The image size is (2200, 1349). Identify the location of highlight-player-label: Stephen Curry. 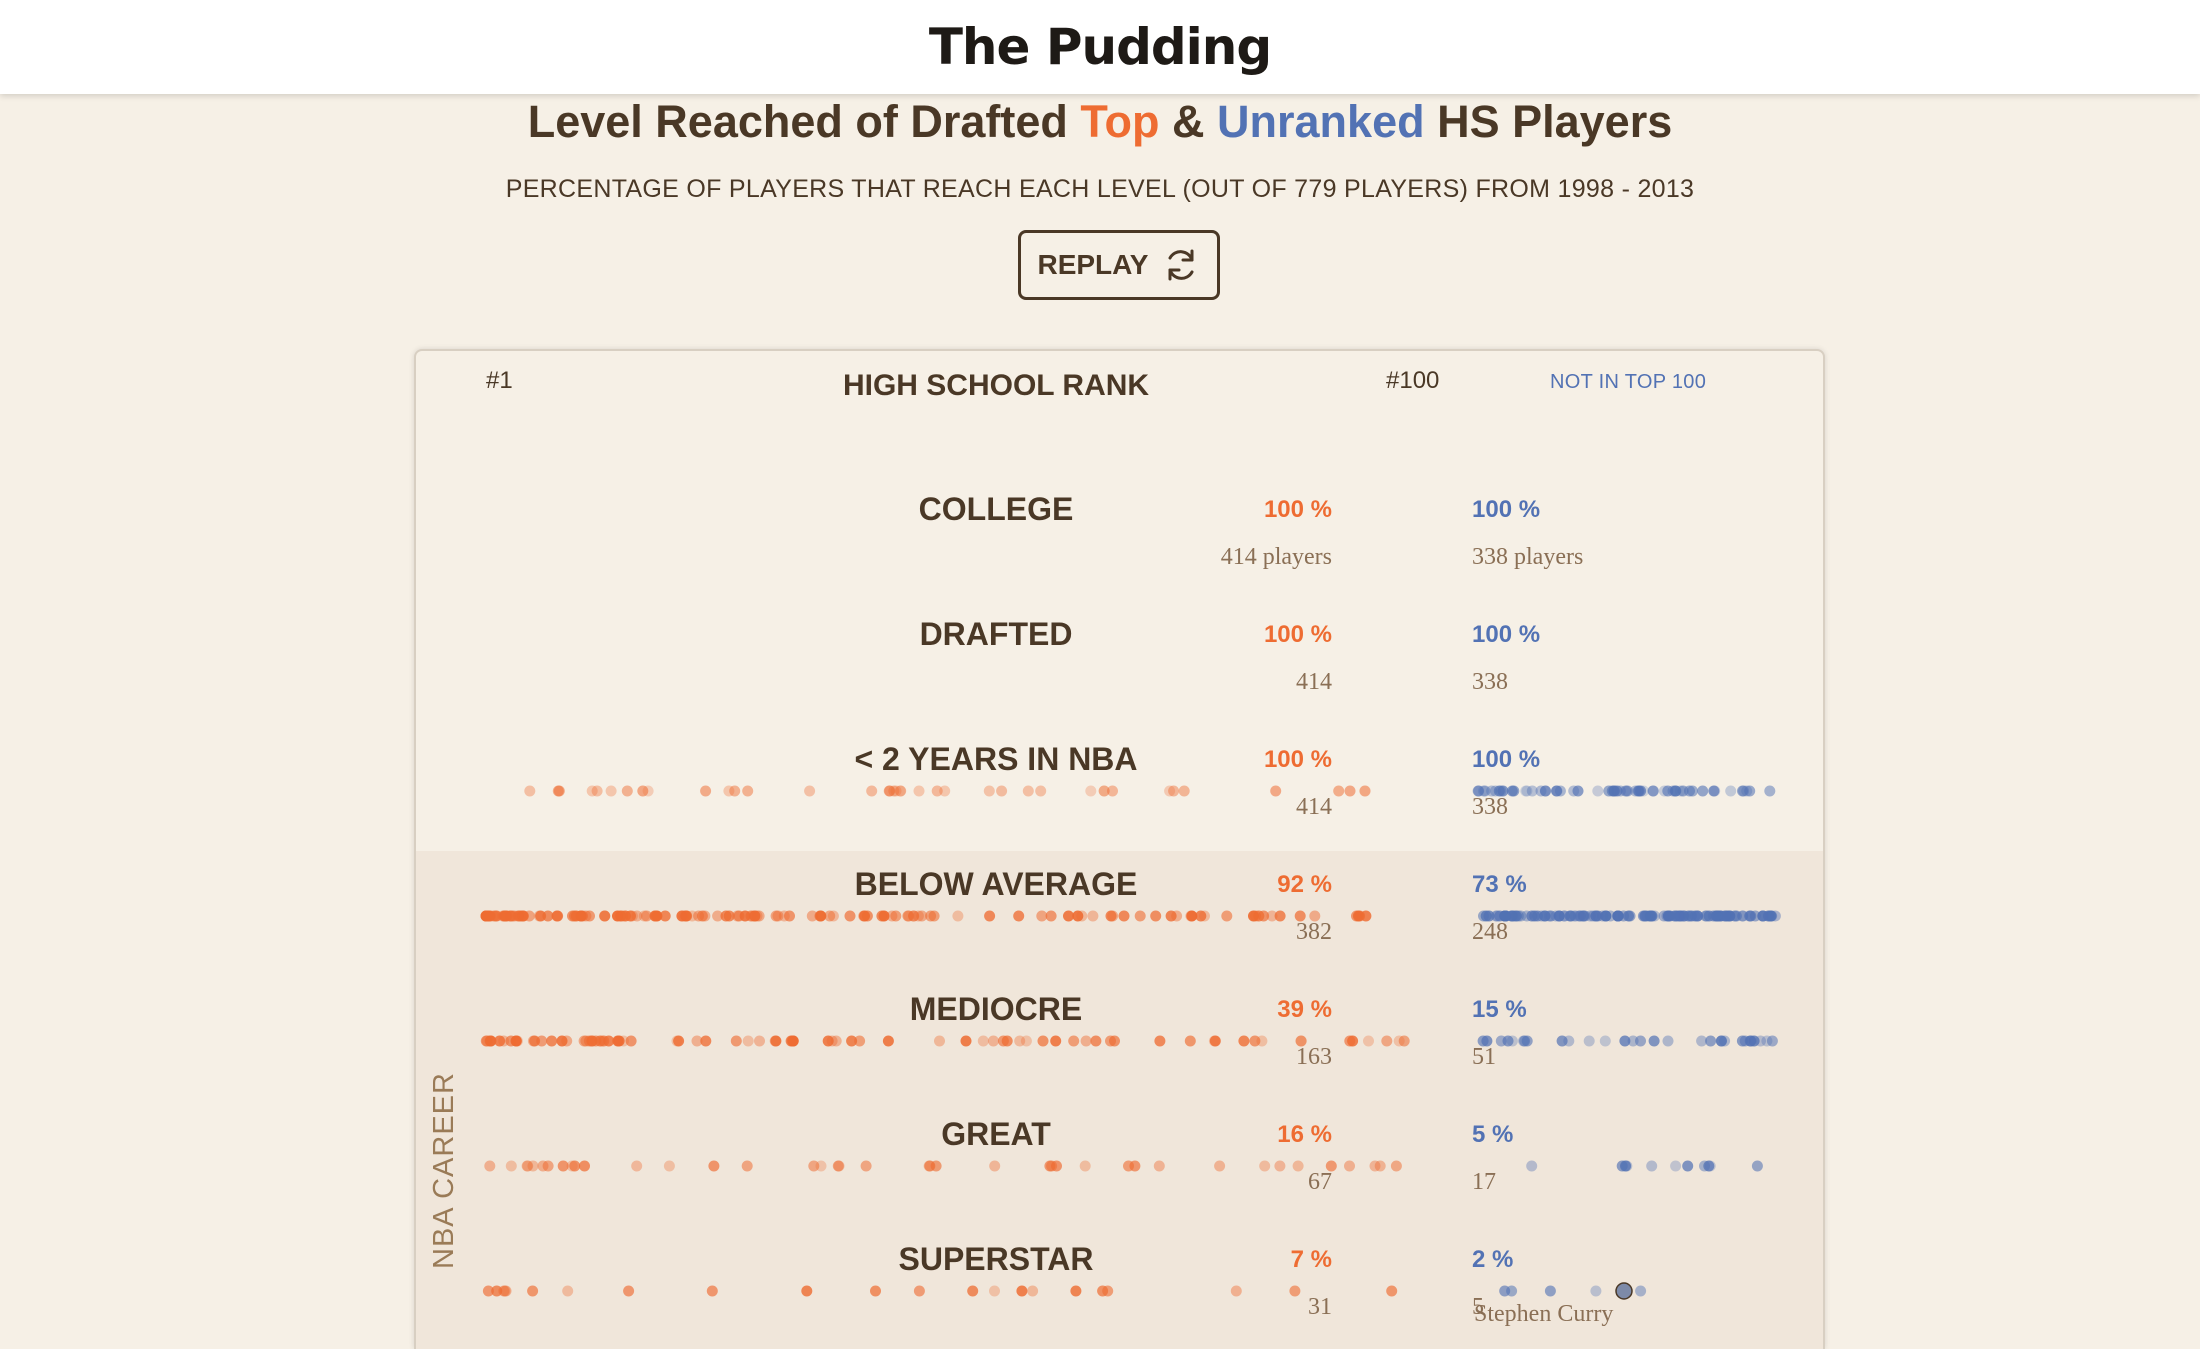
(1544, 1314).